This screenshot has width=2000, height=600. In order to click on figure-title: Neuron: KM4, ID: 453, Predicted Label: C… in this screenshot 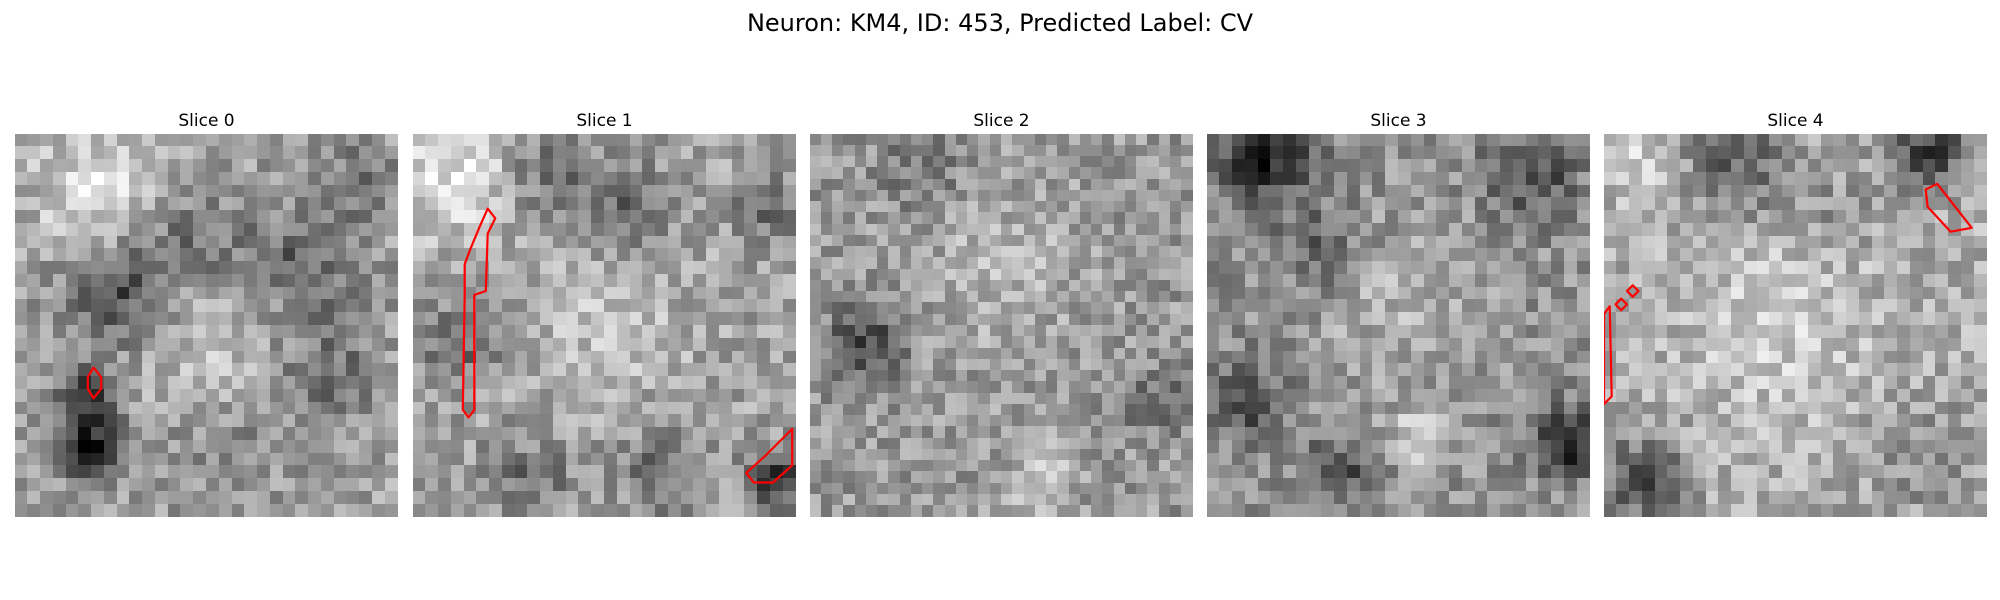, I will do `click(1000, 23)`.